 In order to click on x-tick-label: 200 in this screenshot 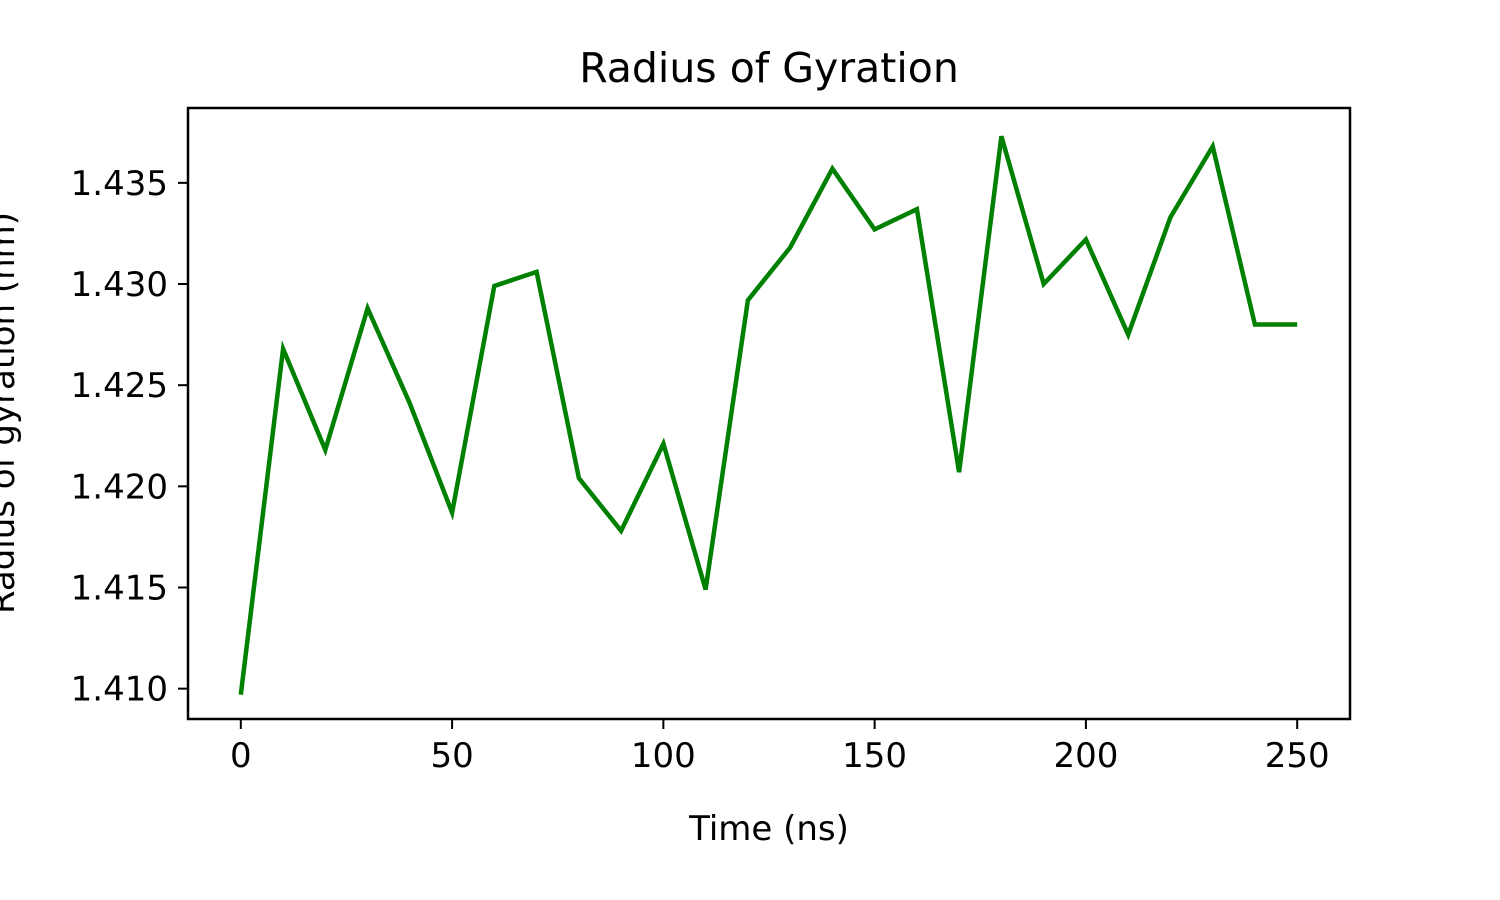, I will do `click(1085, 756)`.